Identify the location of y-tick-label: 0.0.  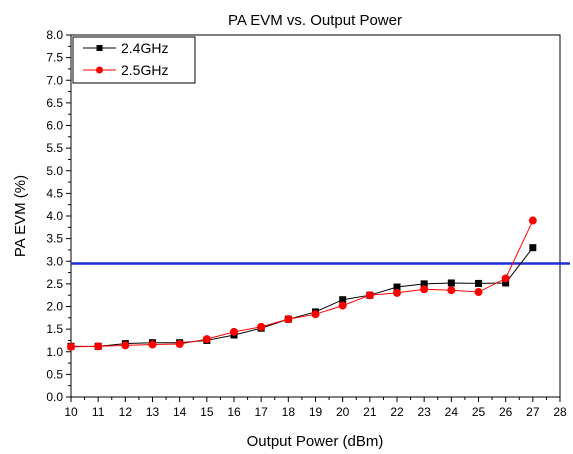
(54, 397).